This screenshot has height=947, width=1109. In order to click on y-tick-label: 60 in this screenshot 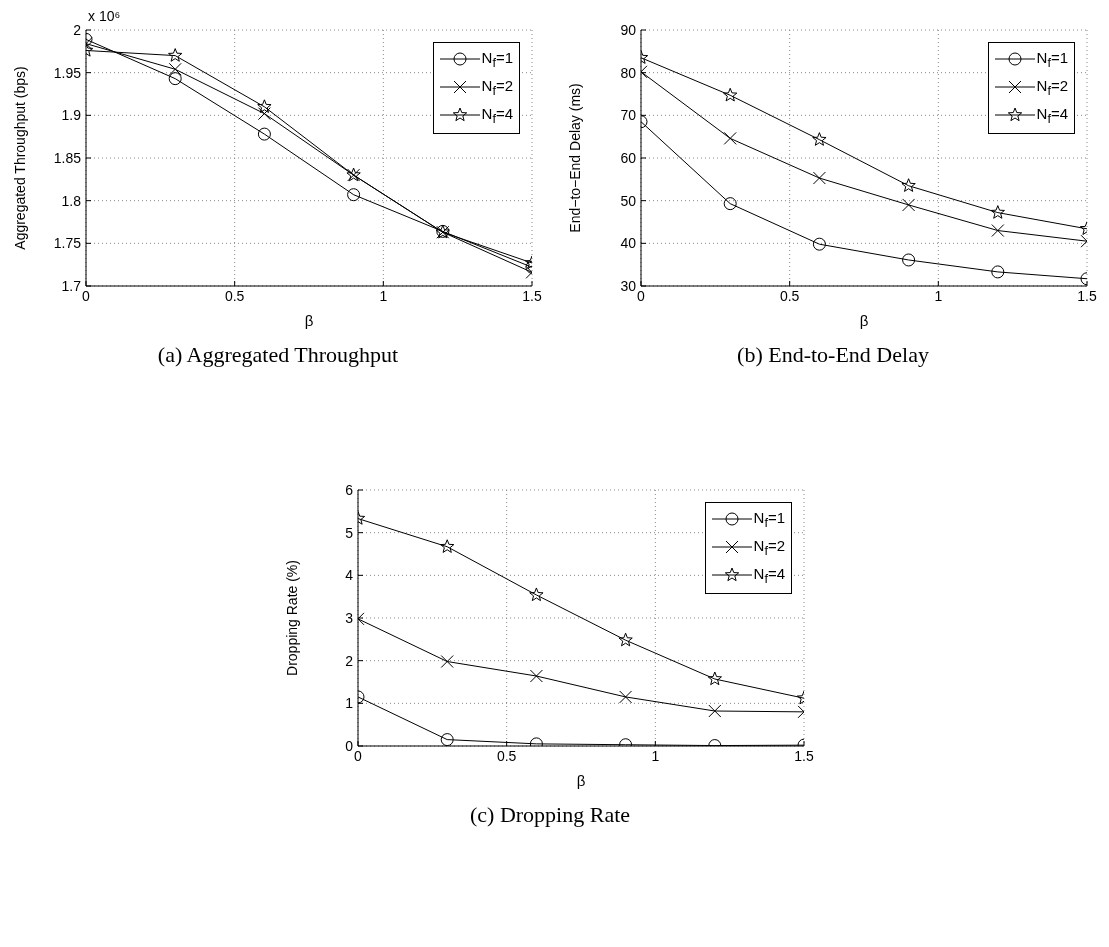, I will do `click(628, 157)`.